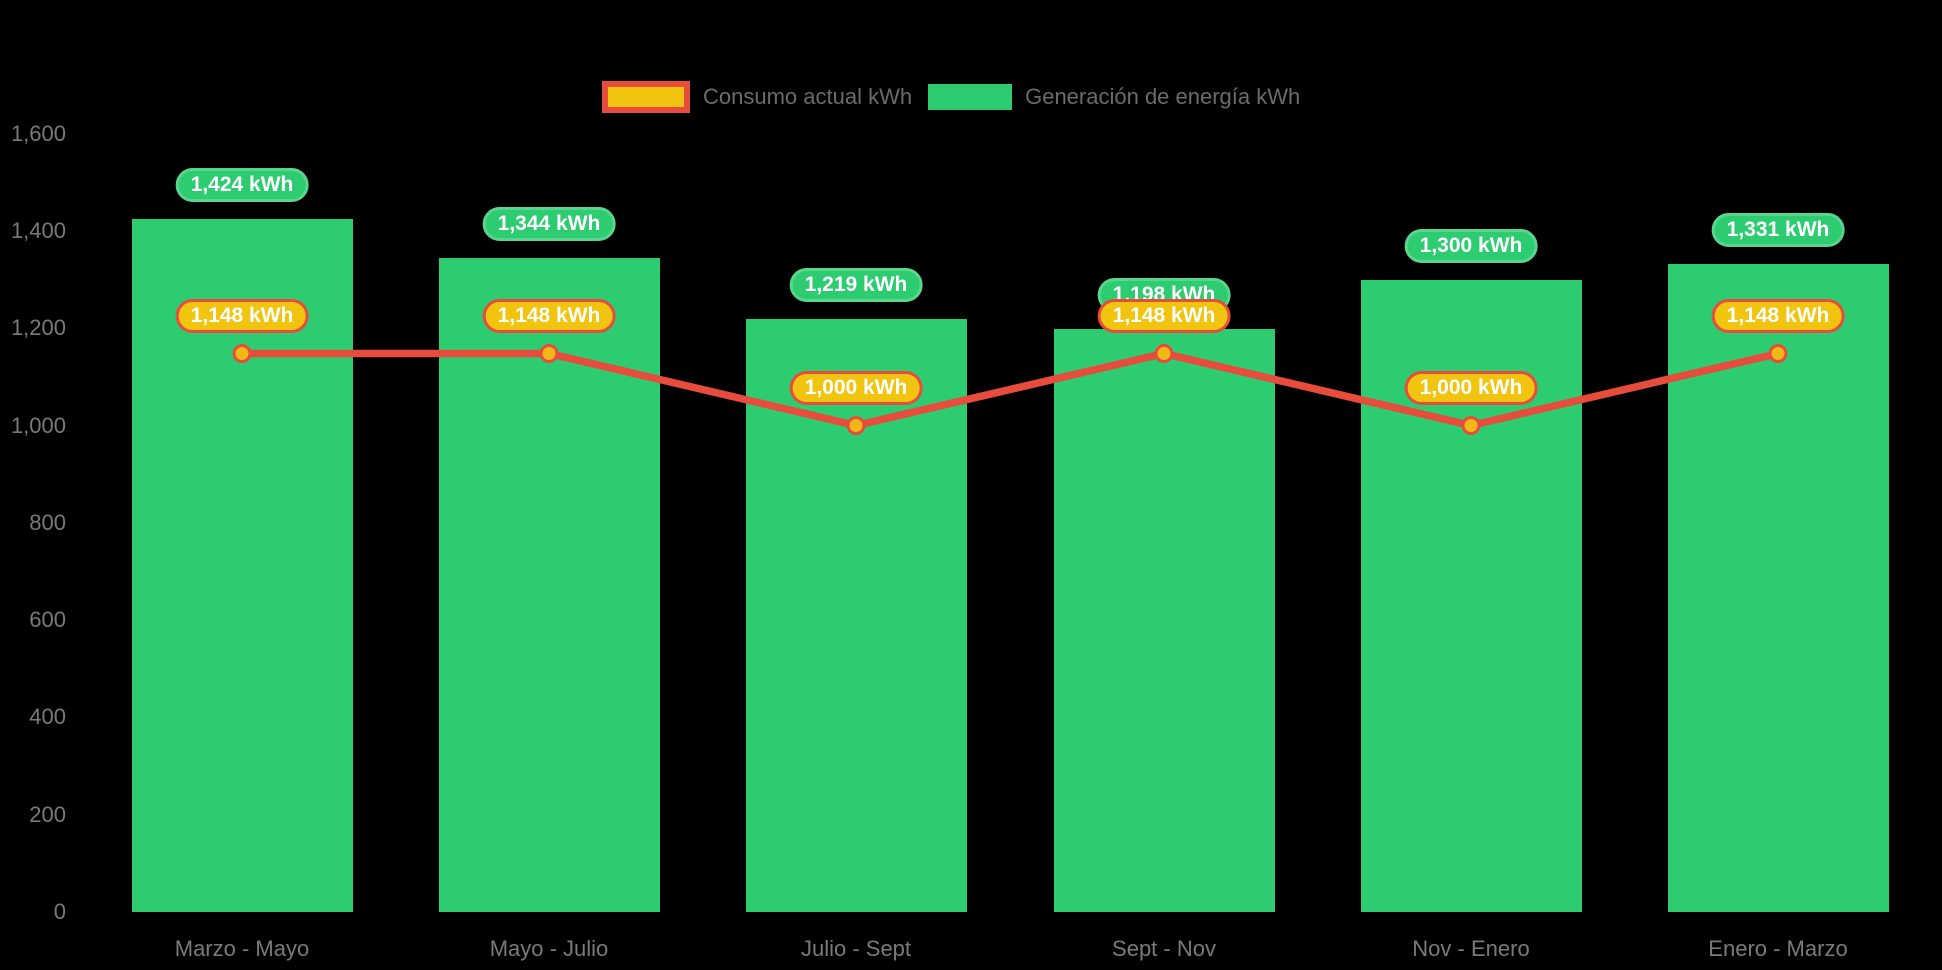 The height and width of the screenshot is (970, 1942). Describe the element at coordinates (856, 285) in the screenshot. I see `generation-value-pill: 1,219 kWh` at that location.